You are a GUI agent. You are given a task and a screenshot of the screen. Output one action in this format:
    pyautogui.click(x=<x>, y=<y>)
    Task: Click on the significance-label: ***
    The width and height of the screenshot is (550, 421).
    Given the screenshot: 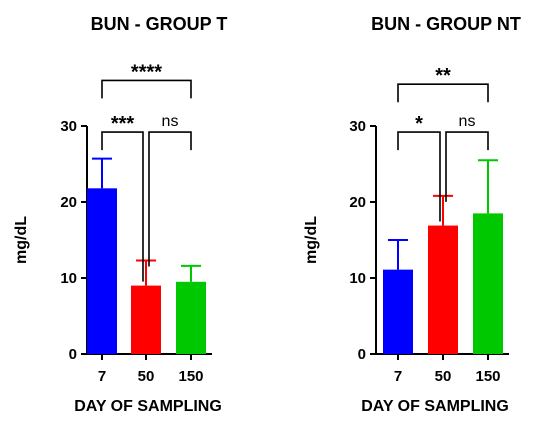 What is the action you would take?
    pyautogui.click(x=123, y=124)
    